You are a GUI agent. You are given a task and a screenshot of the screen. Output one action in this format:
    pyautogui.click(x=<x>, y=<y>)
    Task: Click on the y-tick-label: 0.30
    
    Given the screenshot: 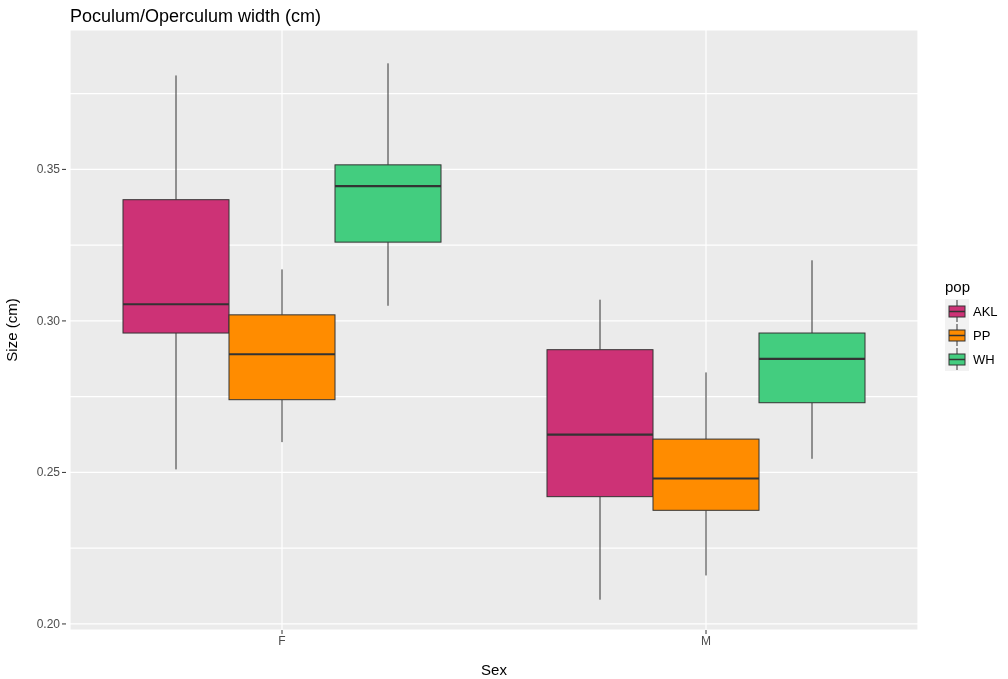 What is the action you would take?
    pyautogui.click(x=48, y=320)
    